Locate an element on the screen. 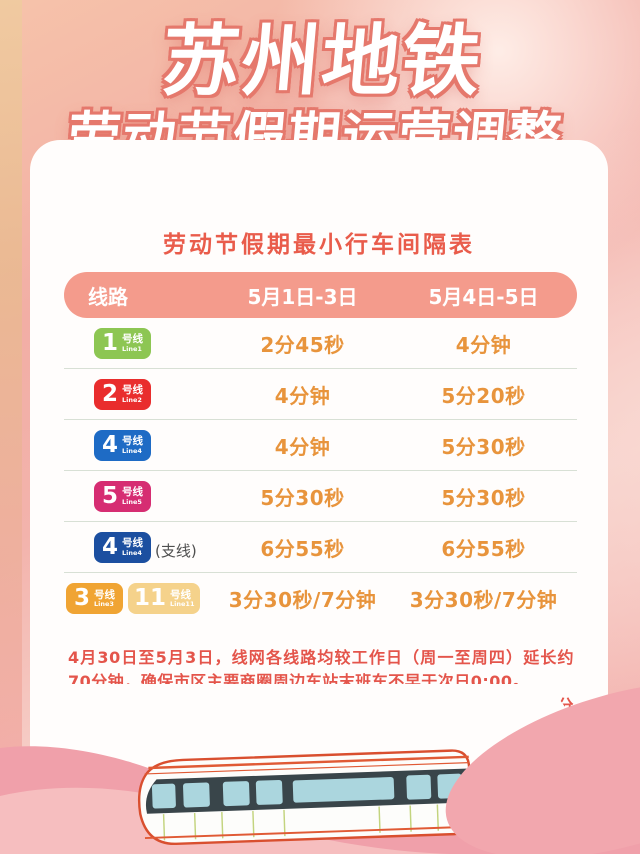 The image size is (640, 854). badge-en-label: Line2 is located at coordinates (132, 399).